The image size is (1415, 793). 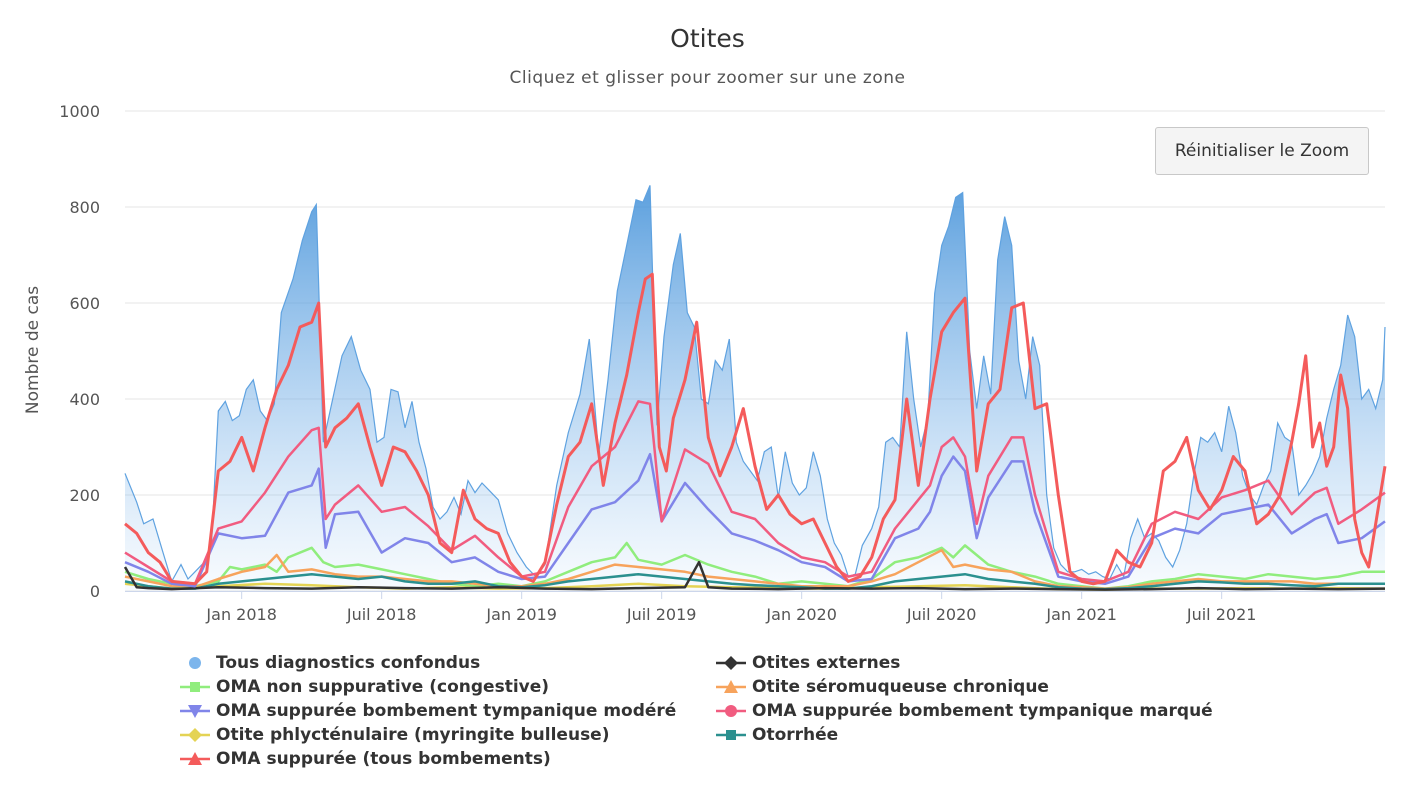 What do you see at coordinates (33, 350) in the screenshot?
I see `y-axis-title: Nombre de cas` at bounding box center [33, 350].